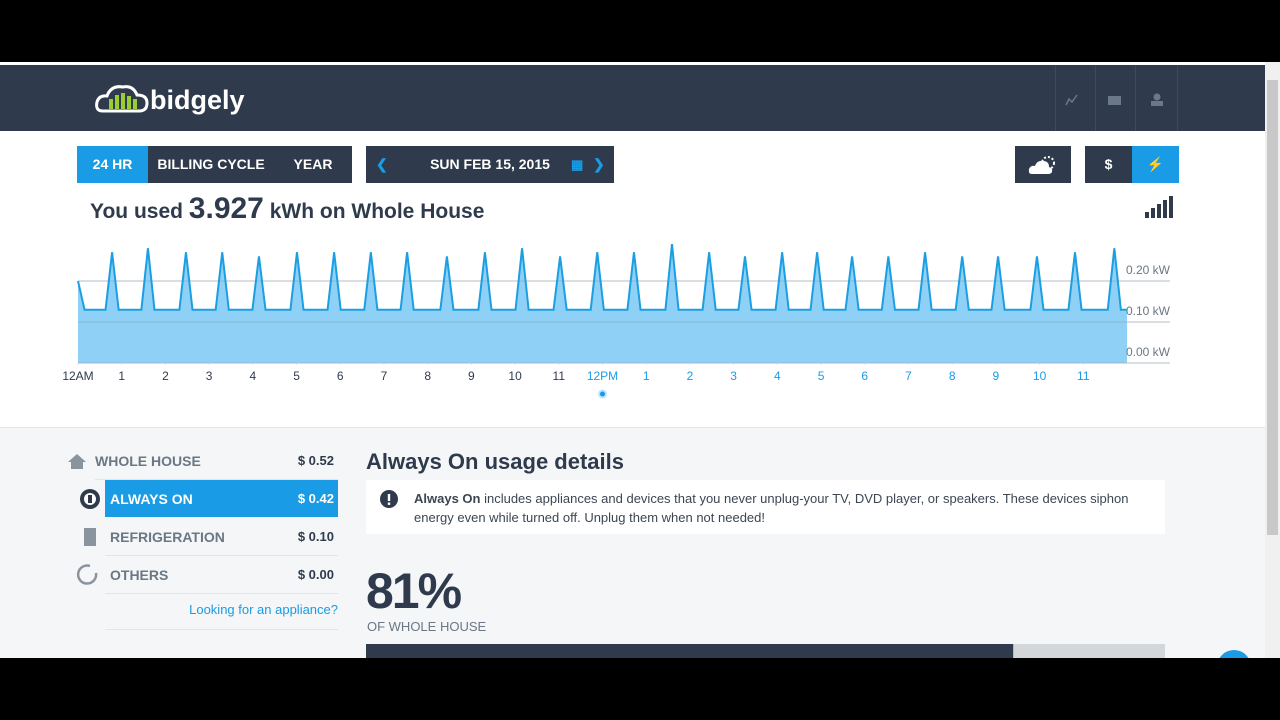  I want to click on area-line, so click(602, 277).